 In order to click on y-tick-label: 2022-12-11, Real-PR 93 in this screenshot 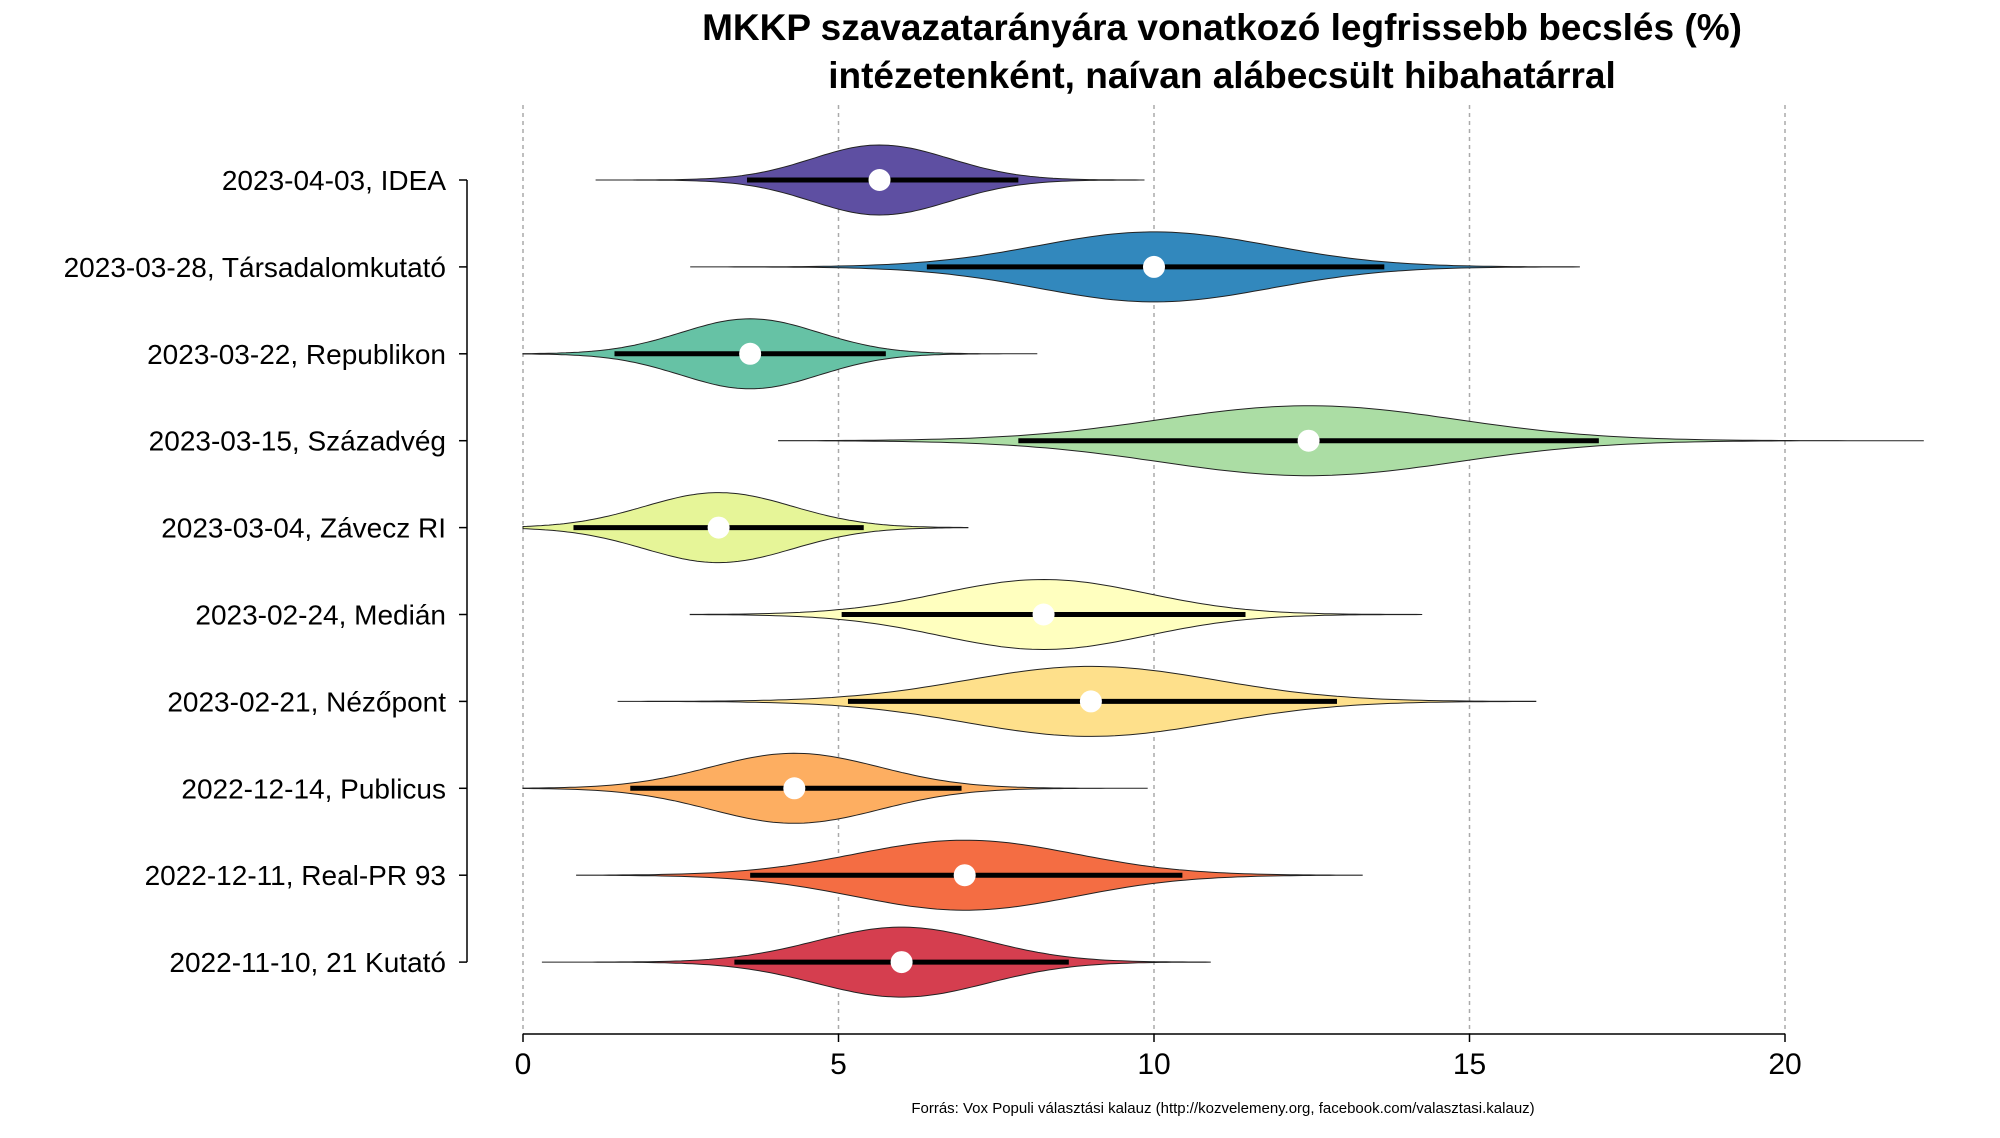, I will do `click(295, 875)`.